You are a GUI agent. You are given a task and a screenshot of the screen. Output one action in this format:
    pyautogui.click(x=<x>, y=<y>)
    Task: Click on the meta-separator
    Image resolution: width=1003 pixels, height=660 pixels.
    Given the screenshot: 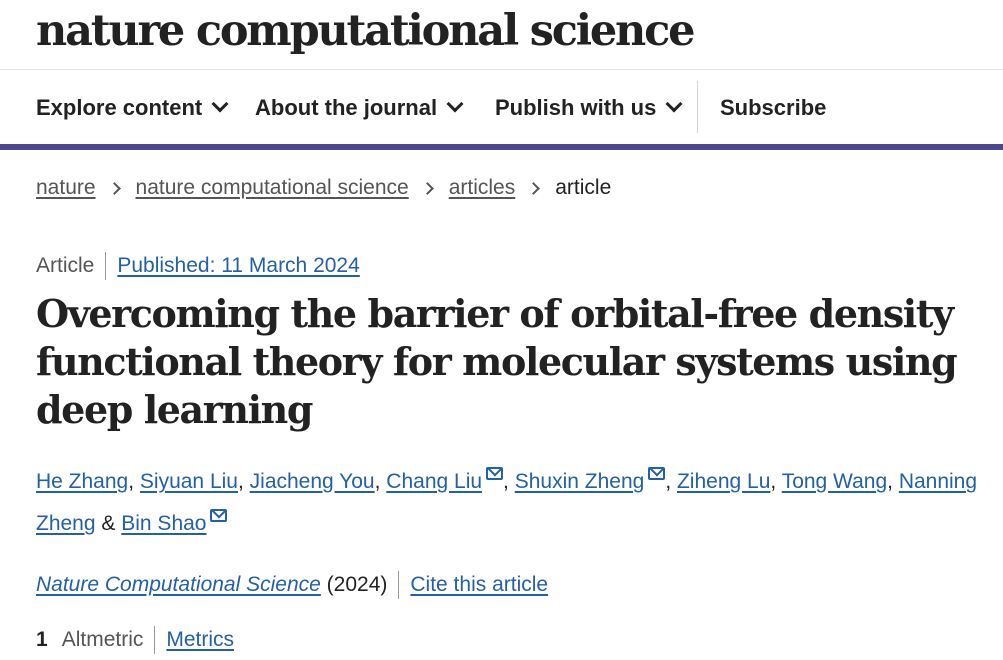 What is the action you would take?
    pyautogui.click(x=106, y=266)
    